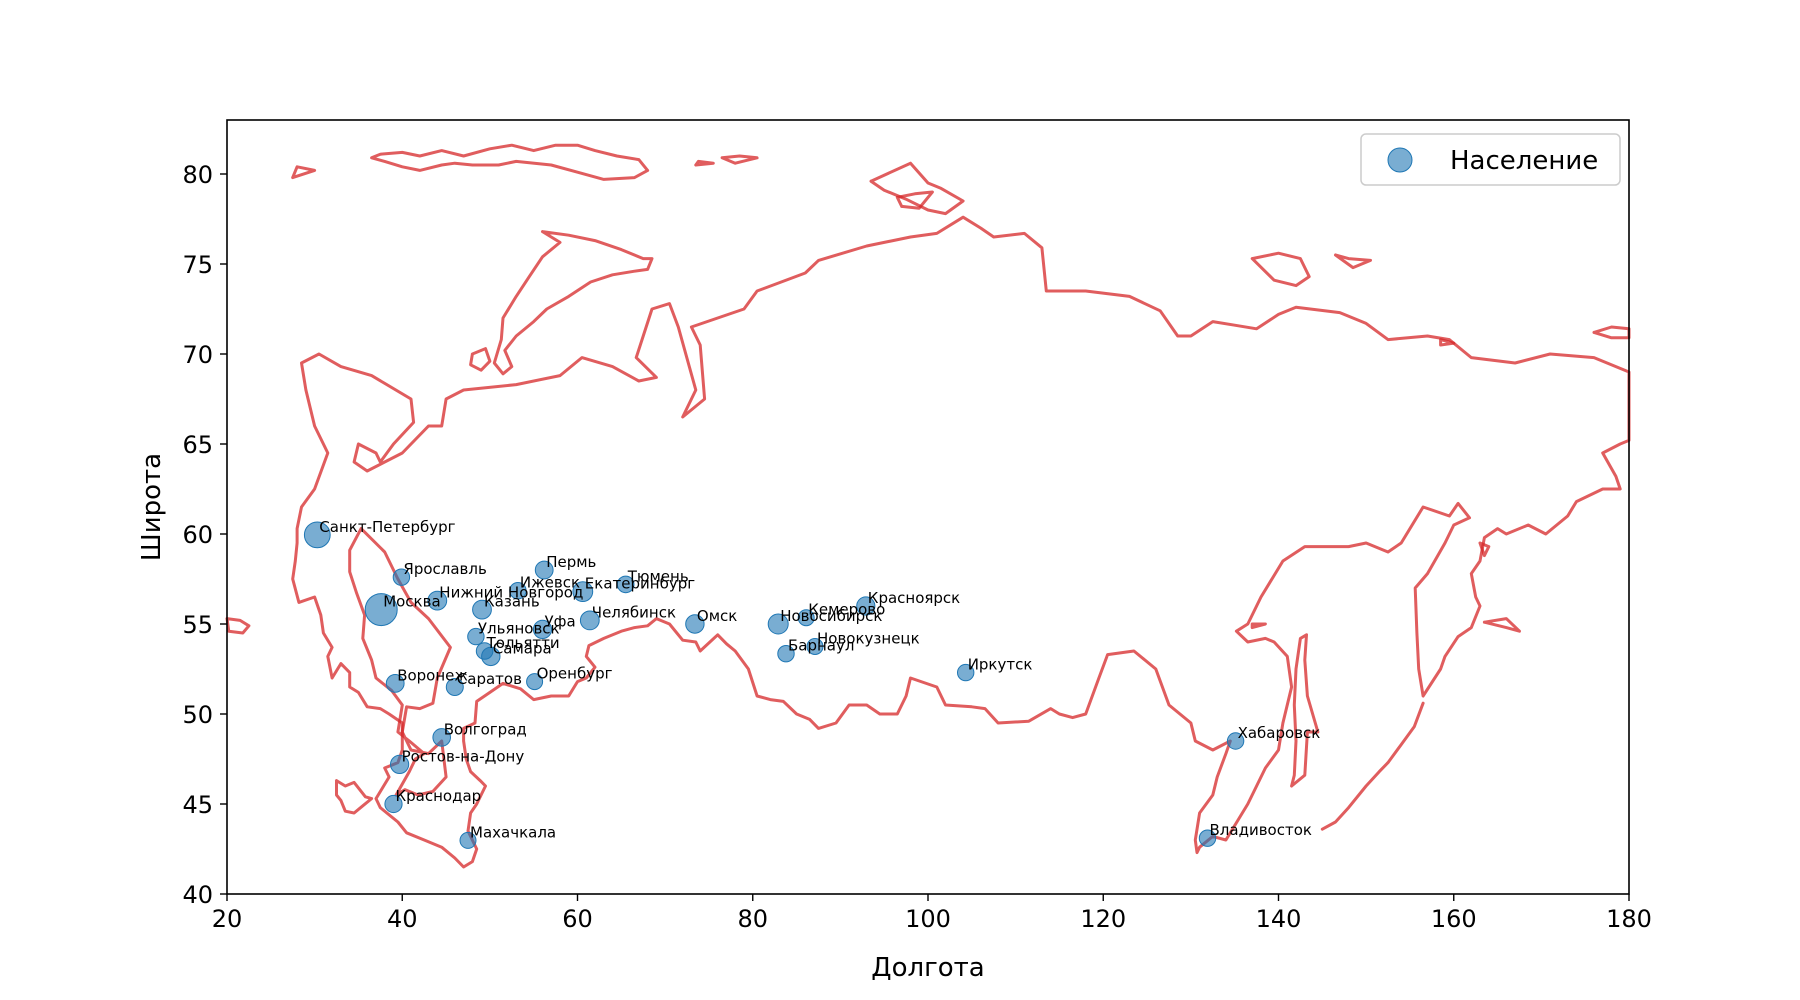  Describe the element at coordinates (152, 507) in the screenshot. I see `y-axis-label: Широта` at that location.